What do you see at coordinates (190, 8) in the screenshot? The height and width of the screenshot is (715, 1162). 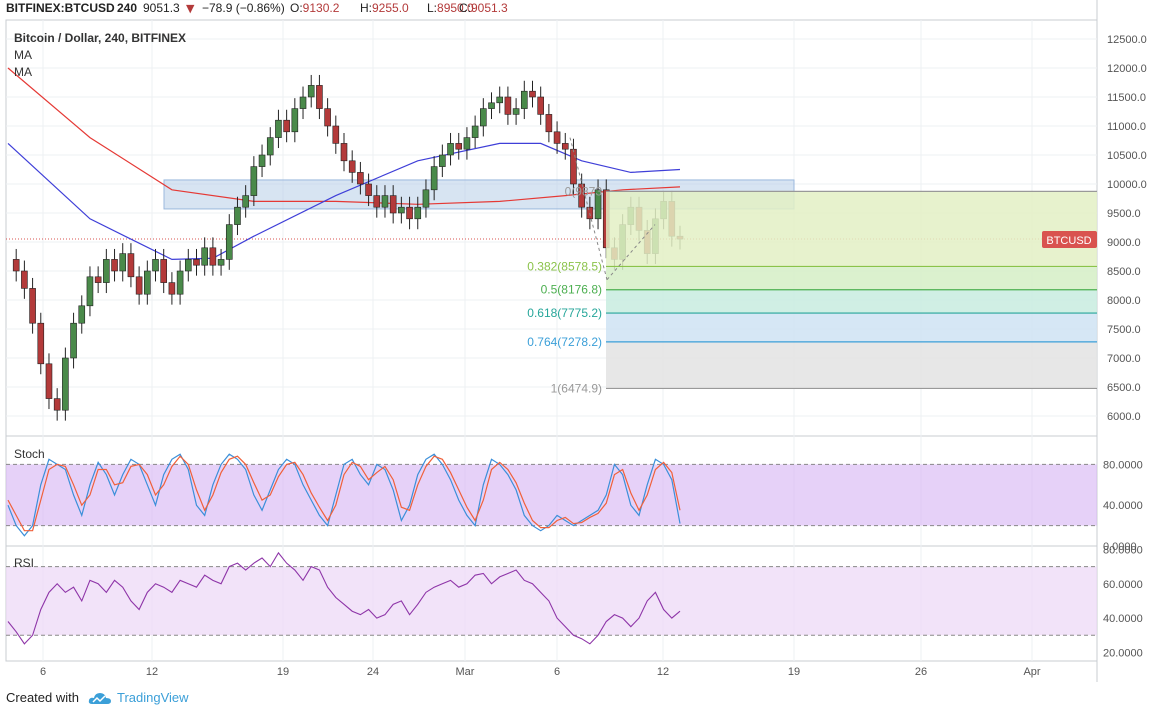 I see `down-arrow-icon: ▼` at bounding box center [190, 8].